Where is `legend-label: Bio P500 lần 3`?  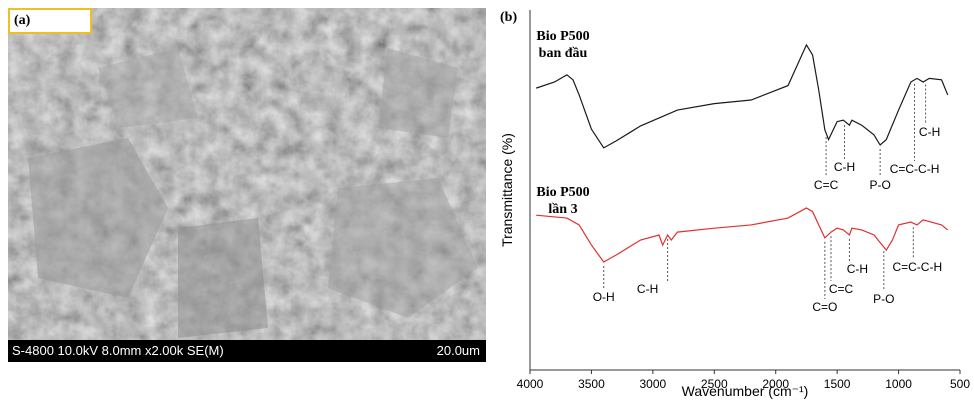
legend-label: Bio P500 lần 3 is located at coordinates (563, 201).